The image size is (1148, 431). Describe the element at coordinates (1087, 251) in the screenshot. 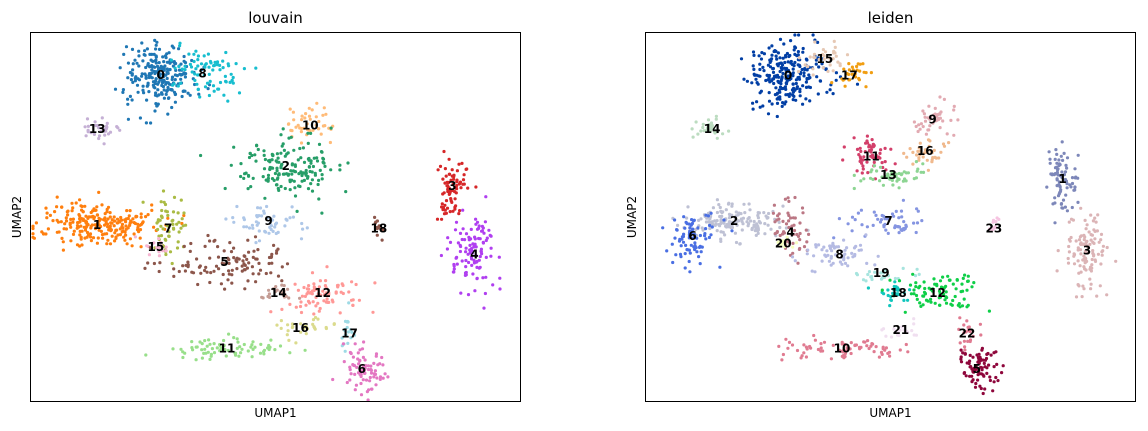

I see `cluster-label: 3` at that location.